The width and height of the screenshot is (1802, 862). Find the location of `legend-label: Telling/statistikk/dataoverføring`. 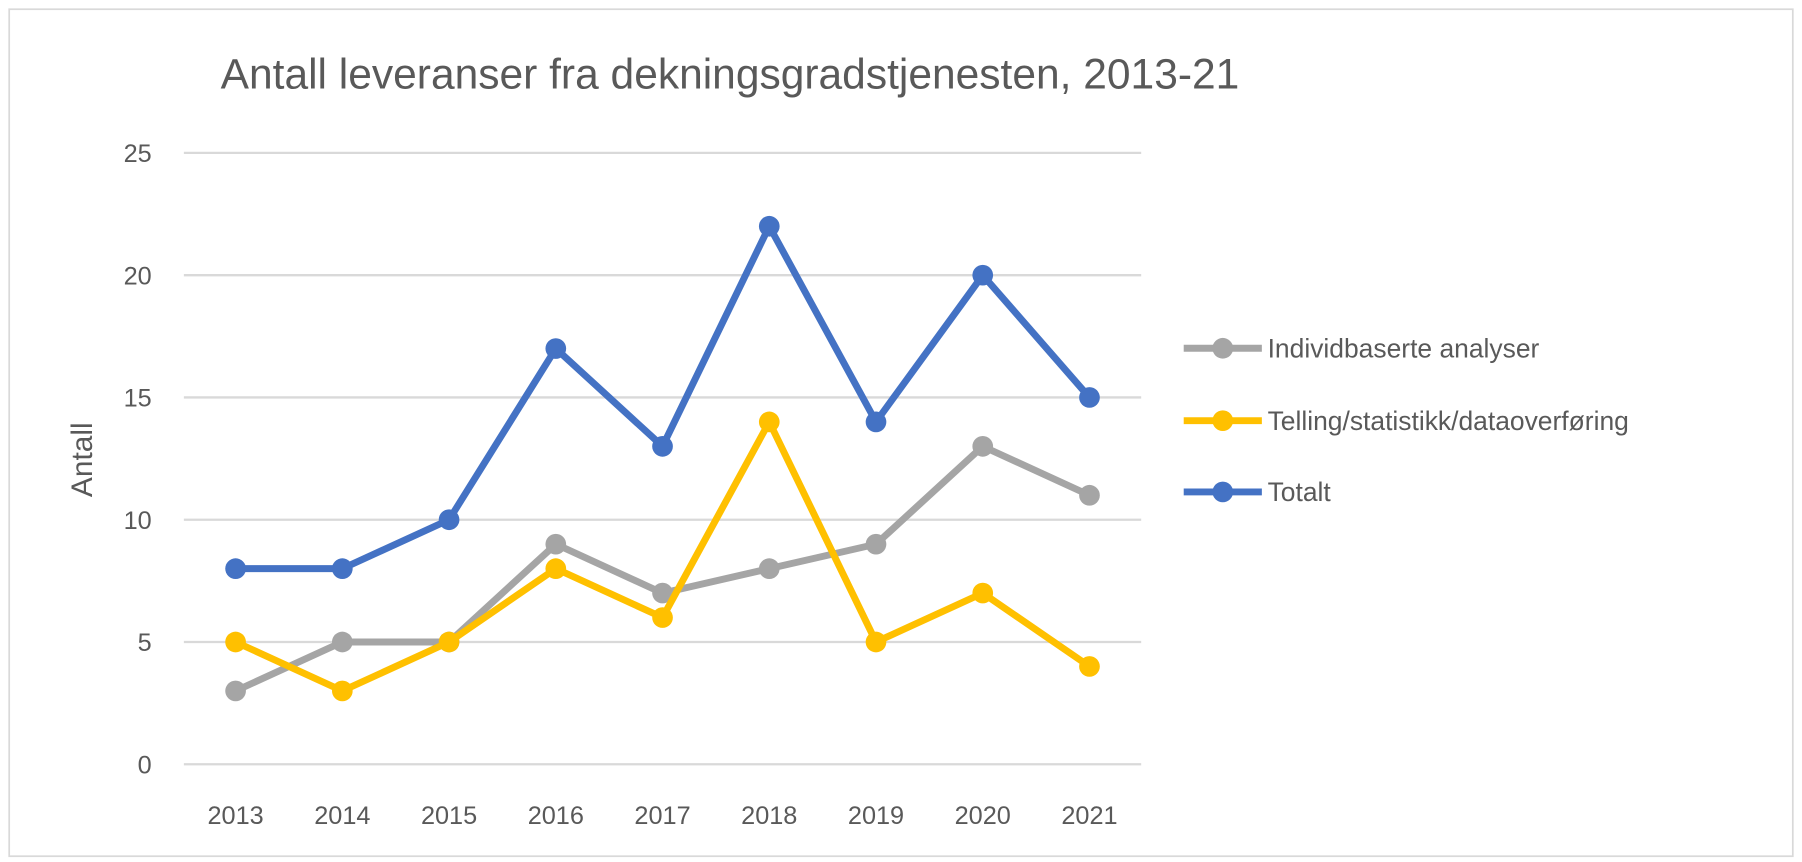

legend-label: Telling/statistikk/dataoverføring is located at coordinates (1448, 421).